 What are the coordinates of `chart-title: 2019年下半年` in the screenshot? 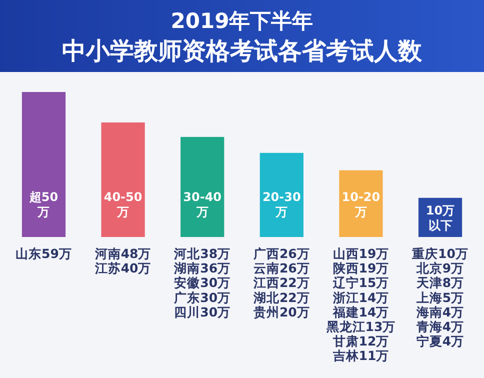 It's located at (242, 21).